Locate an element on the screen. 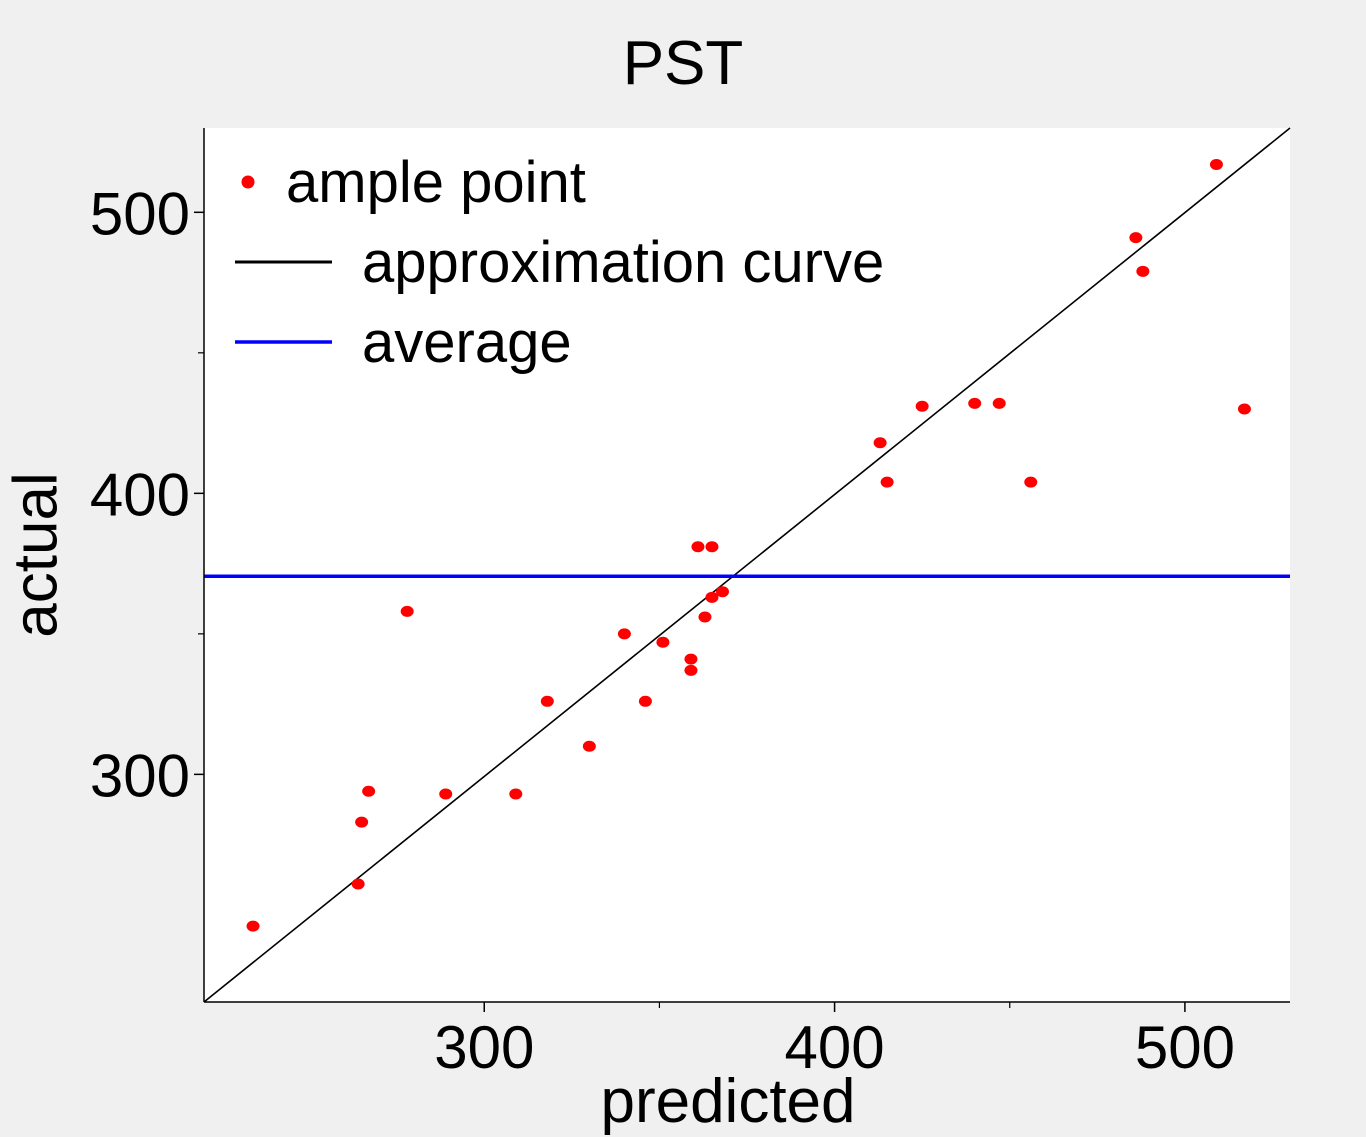 This screenshot has width=1366, height=1137. y-axis-label: actual is located at coordinates (36, 555).